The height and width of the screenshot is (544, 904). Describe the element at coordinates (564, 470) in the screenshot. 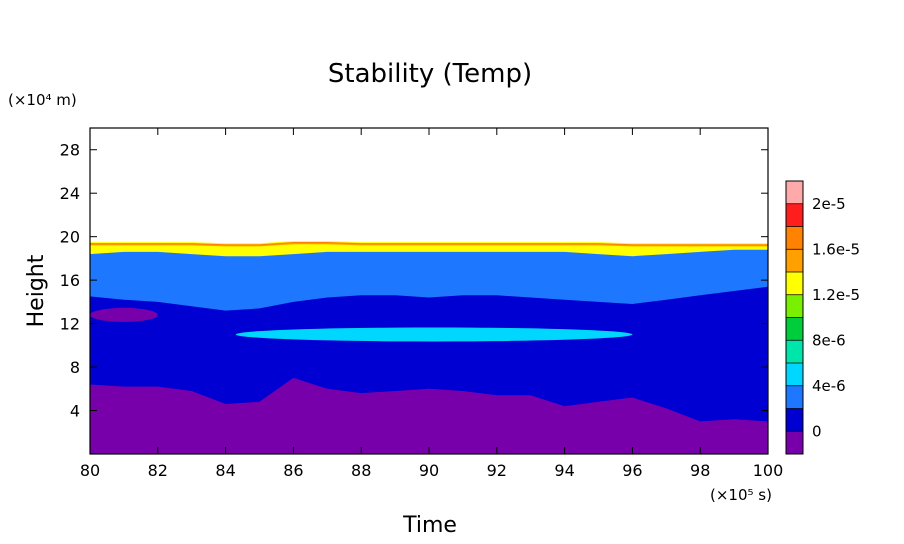

I see `x-tick-label: 94` at that location.